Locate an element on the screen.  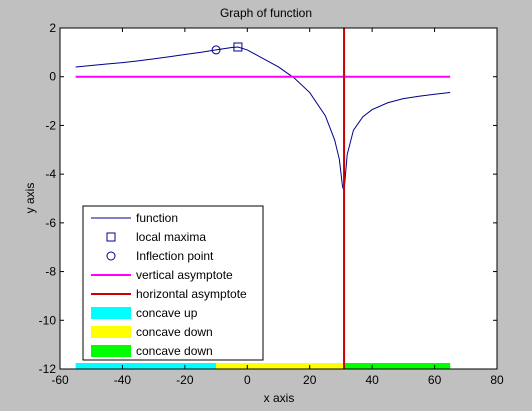
y-tick-label: 2 is located at coordinates (52, 28).